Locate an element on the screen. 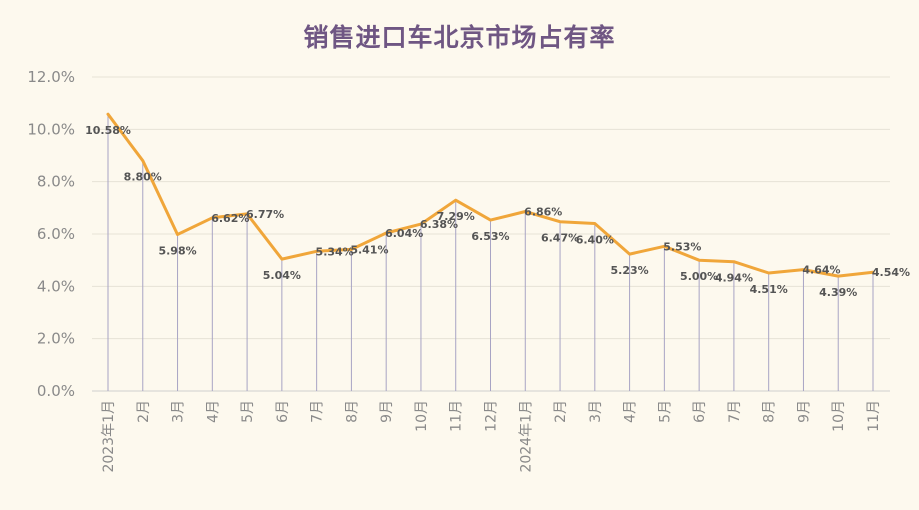 Image resolution: width=919 pixels, height=510 pixels. data-label: 6.38% is located at coordinates (439, 224).